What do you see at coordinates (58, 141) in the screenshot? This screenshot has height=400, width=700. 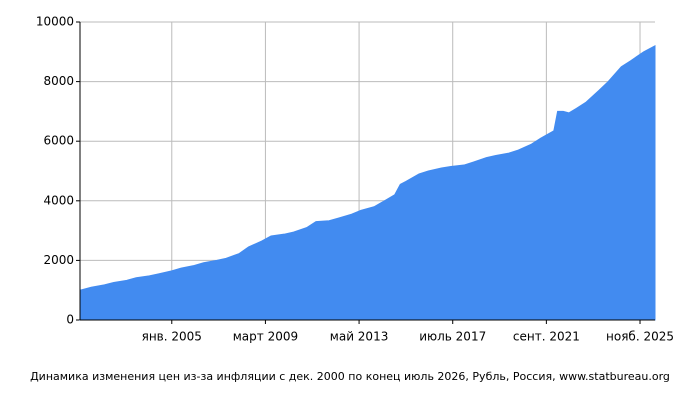 I see `y-tick-label: 6000` at bounding box center [58, 141].